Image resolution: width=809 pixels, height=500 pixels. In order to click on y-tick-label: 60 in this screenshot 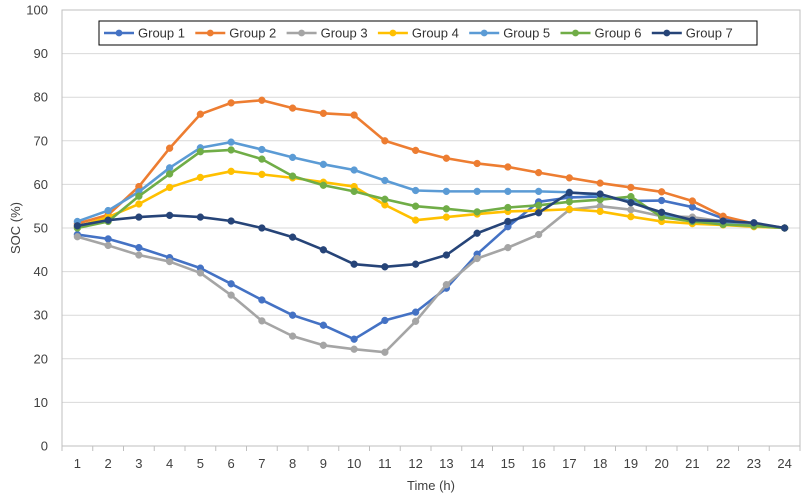, I will do `click(41, 184)`.